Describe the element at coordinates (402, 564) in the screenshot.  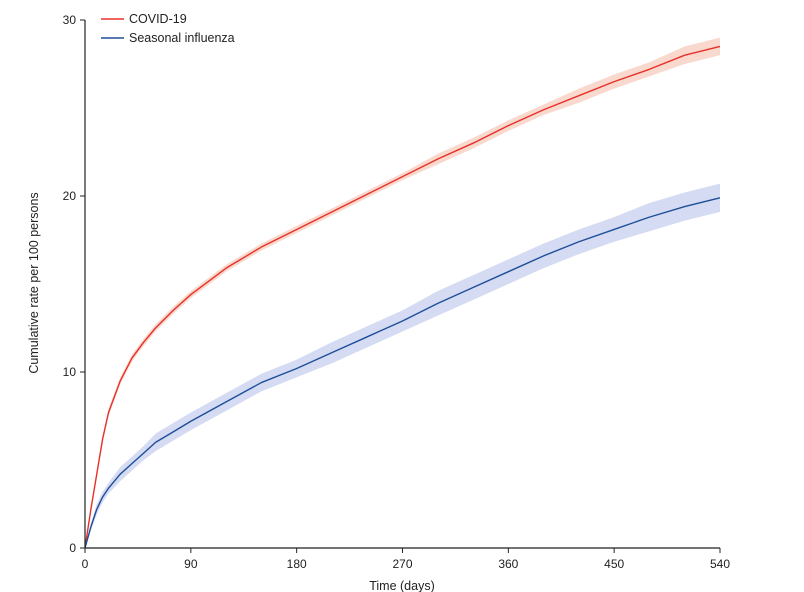
I see `x-tick-label: 270` at that location.